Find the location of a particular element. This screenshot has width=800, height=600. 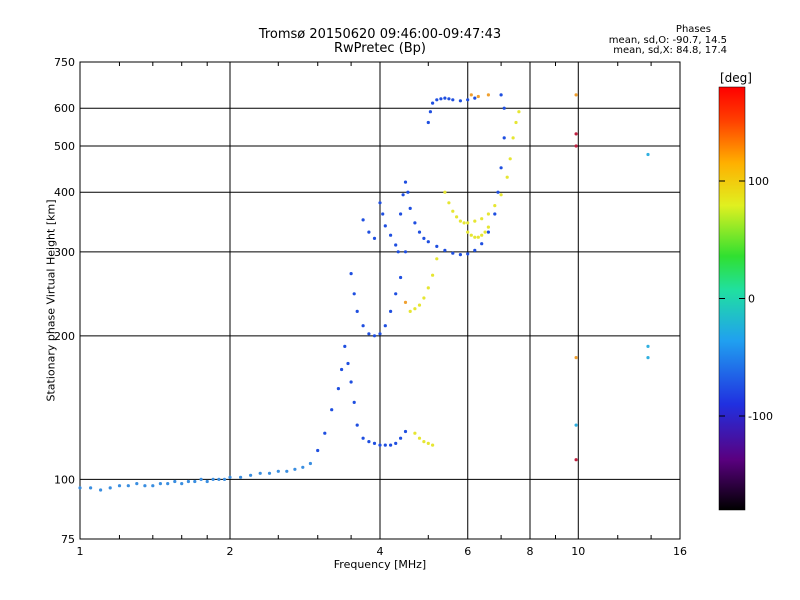

colorbar-ticks: -100 0 100 is located at coordinates (746, 299).